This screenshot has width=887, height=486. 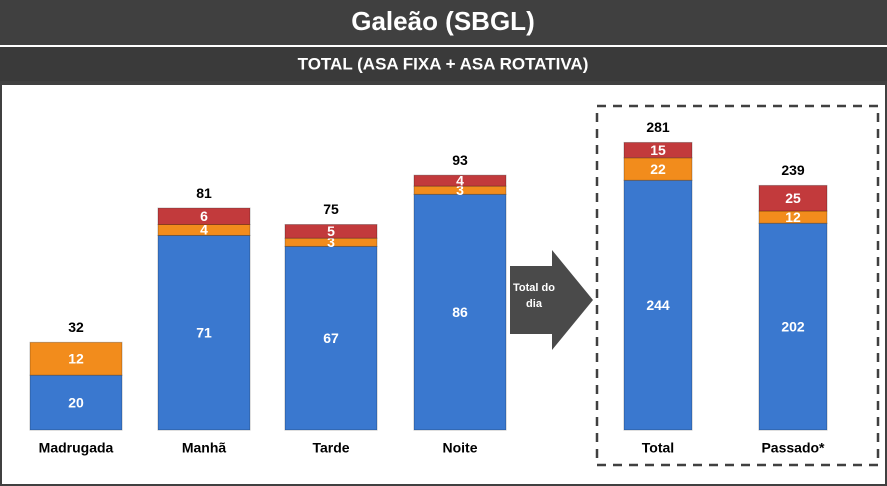 What do you see at coordinates (534, 304) in the screenshot?
I see `annotation: dia` at bounding box center [534, 304].